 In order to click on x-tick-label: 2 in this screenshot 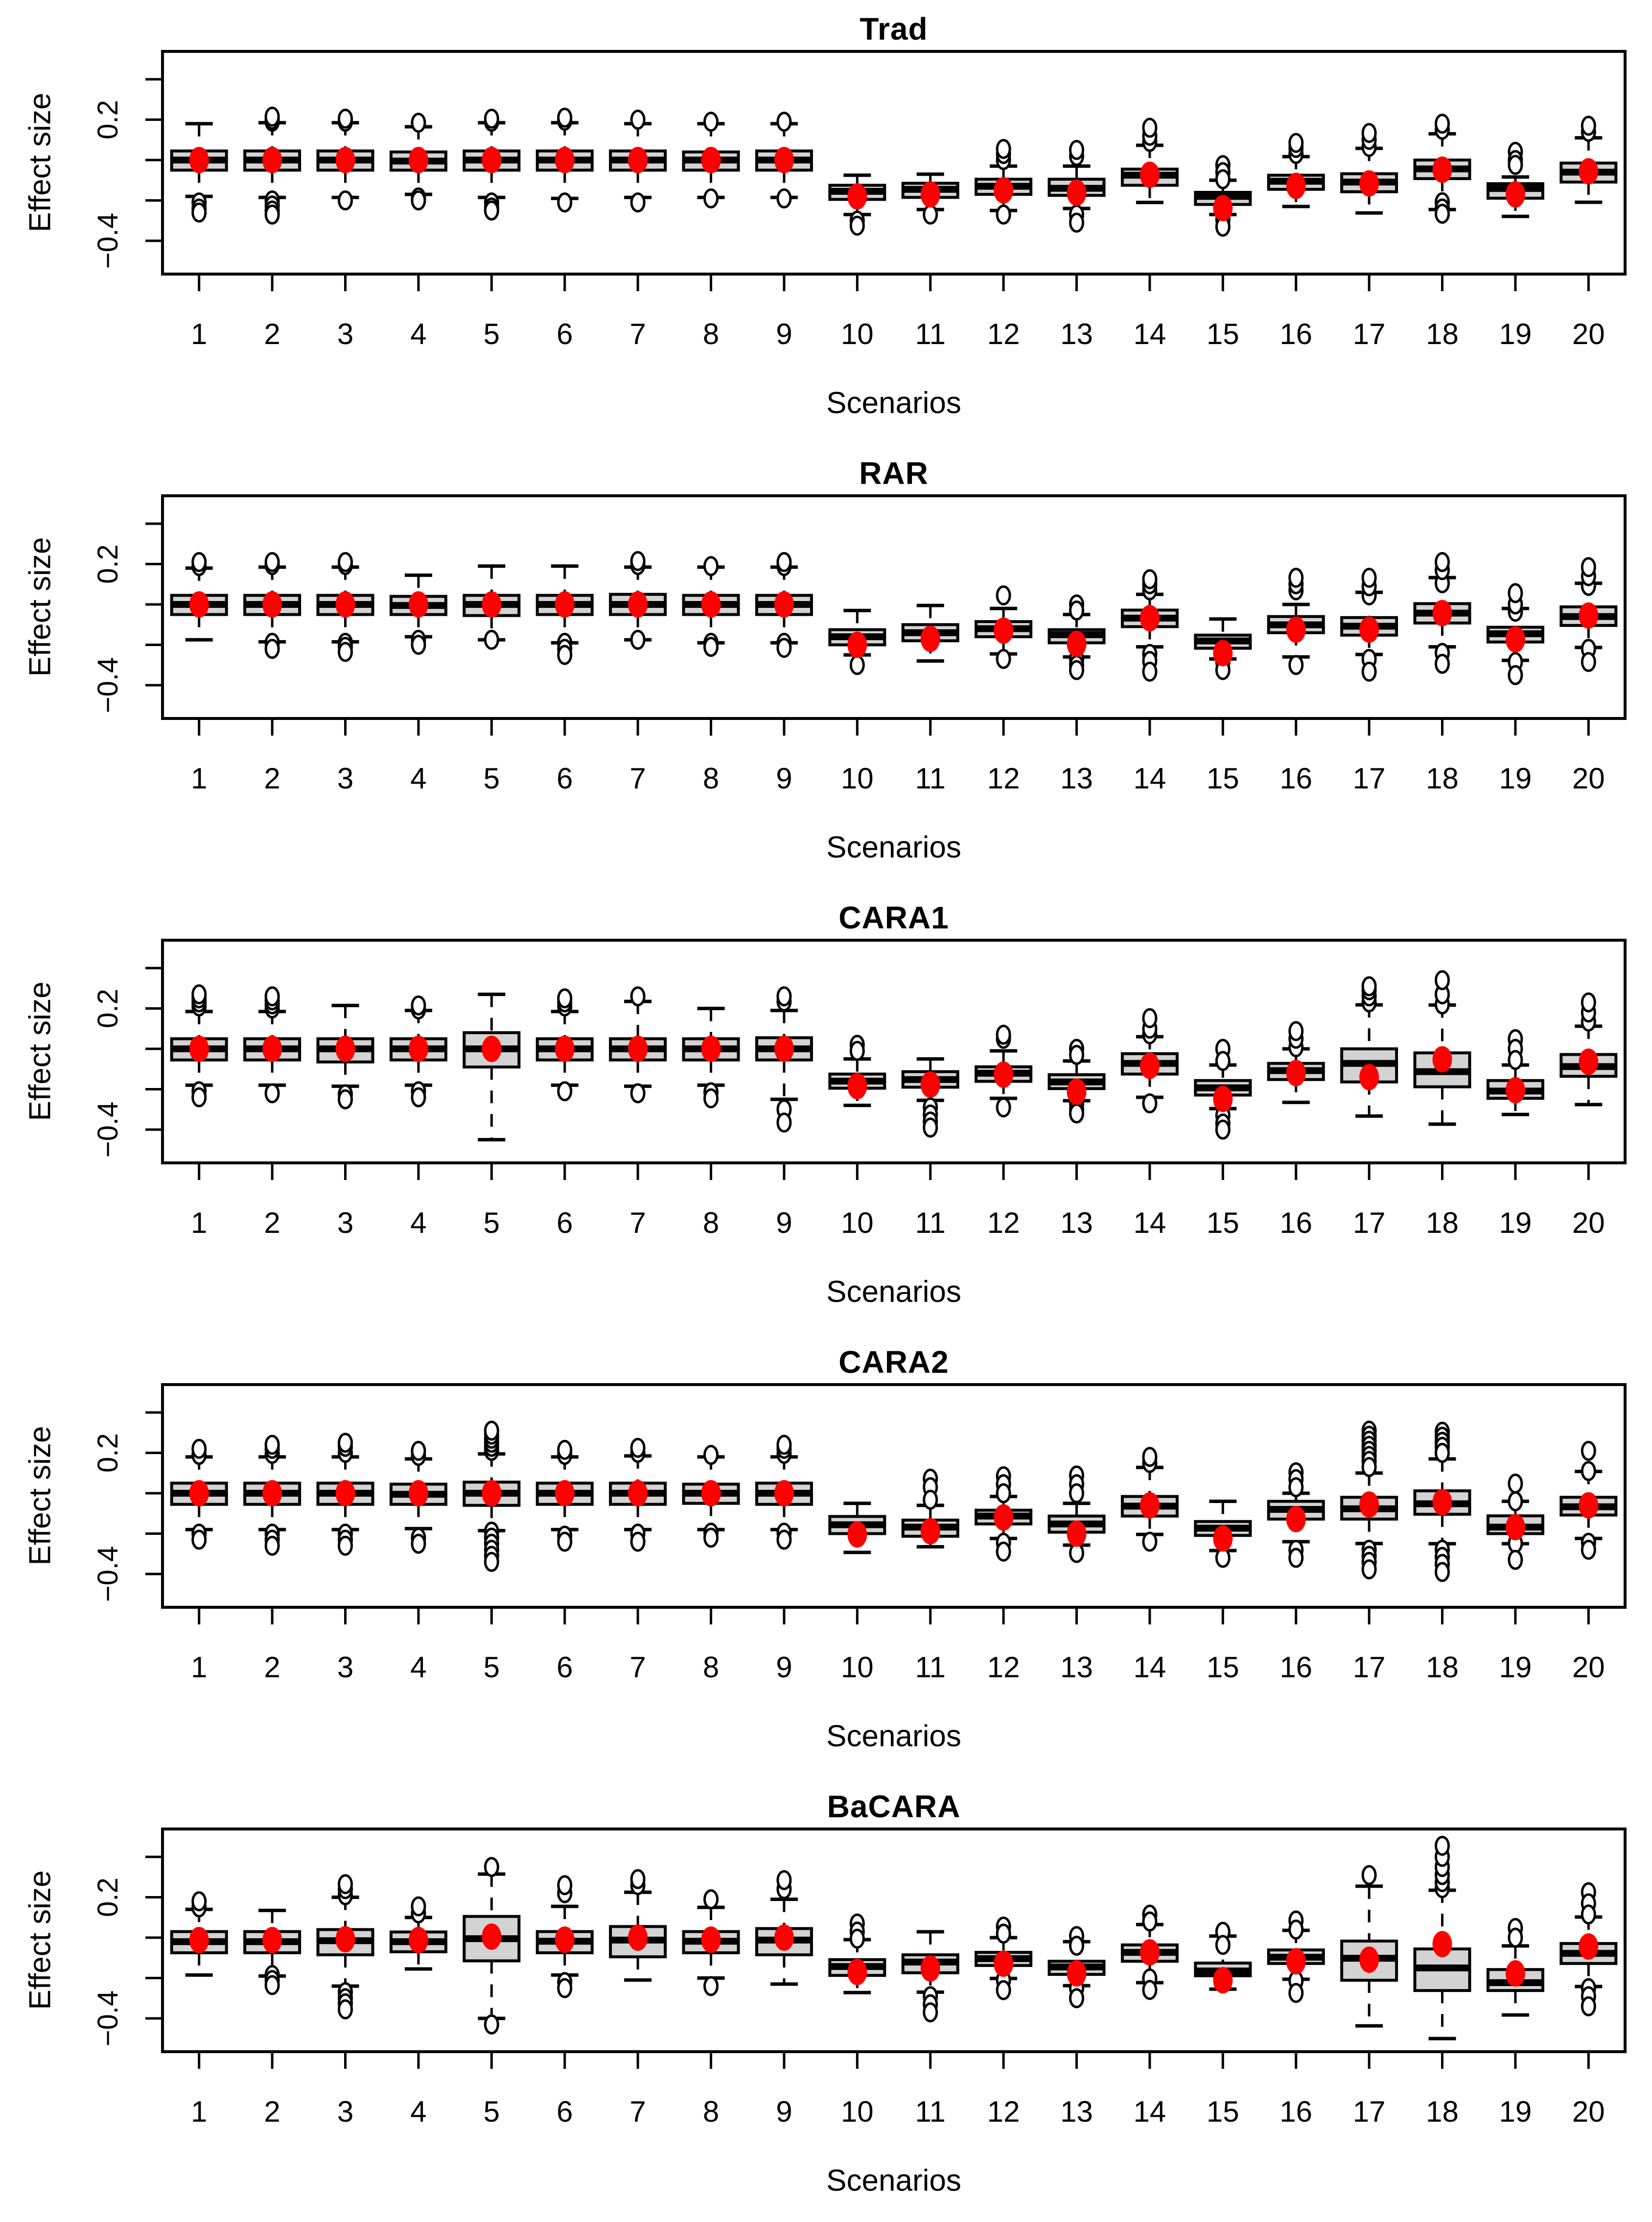, I will do `click(272, 334)`.